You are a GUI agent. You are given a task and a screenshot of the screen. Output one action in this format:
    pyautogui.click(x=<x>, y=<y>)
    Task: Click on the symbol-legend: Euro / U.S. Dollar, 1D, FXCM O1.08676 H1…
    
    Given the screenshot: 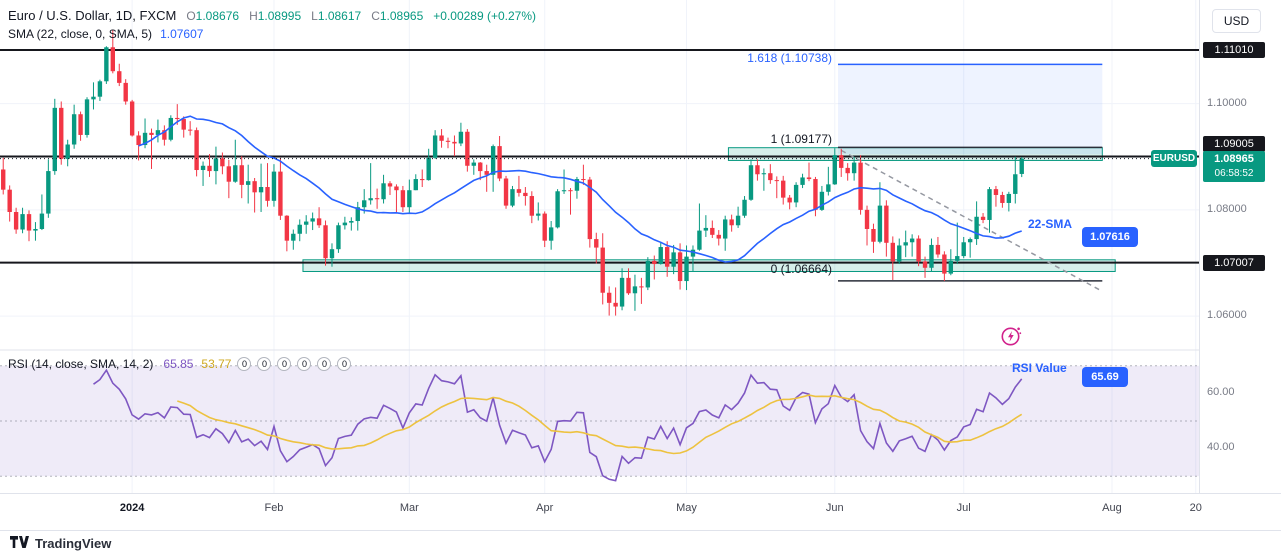 What is the action you would take?
    pyautogui.click(x=272, y=15)
    